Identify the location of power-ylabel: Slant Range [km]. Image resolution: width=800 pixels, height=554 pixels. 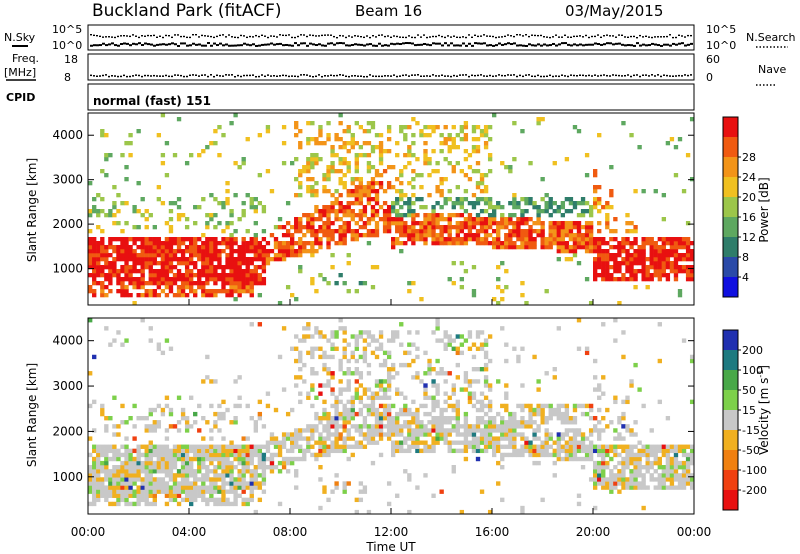
(32, 210).